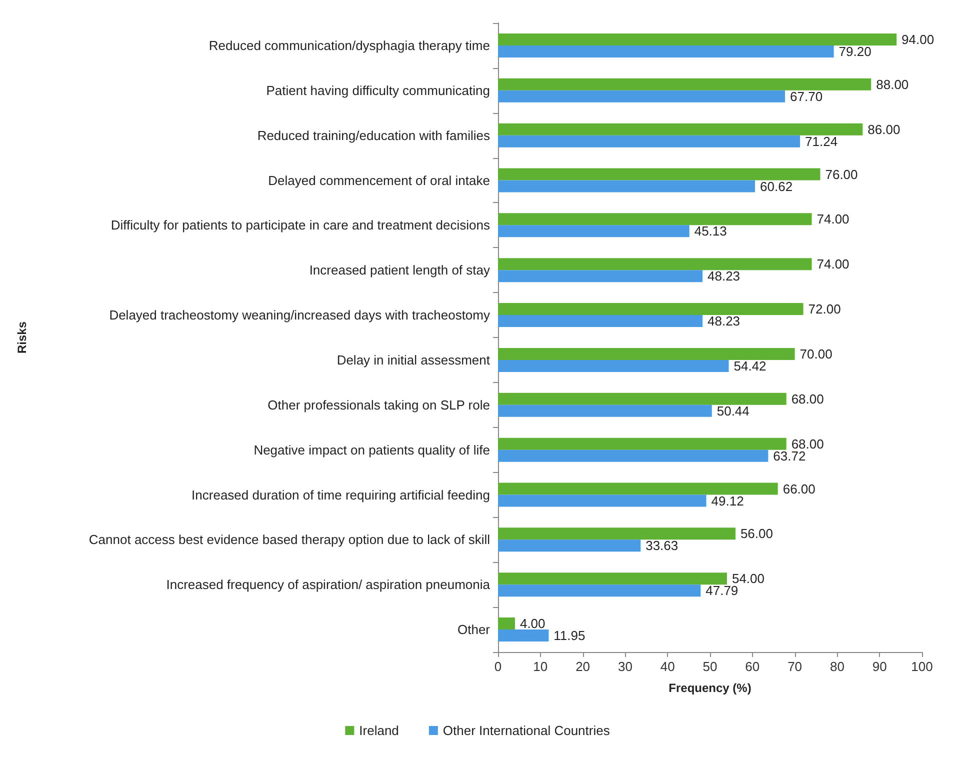 This screenshot has width=955, height=770. I want to click on data-label: 79.20, so click(855, 51).